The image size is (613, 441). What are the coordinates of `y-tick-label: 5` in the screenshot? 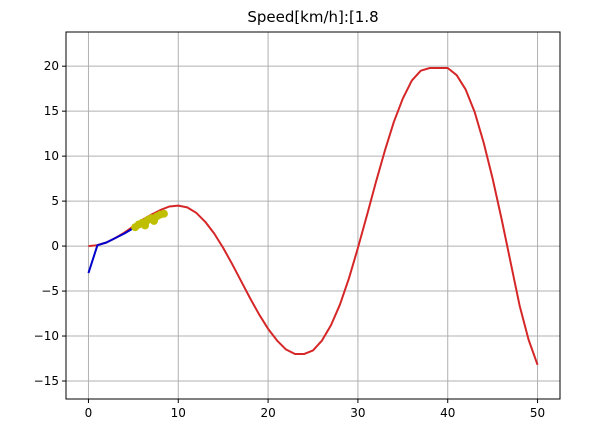 It's located at (55, 201).